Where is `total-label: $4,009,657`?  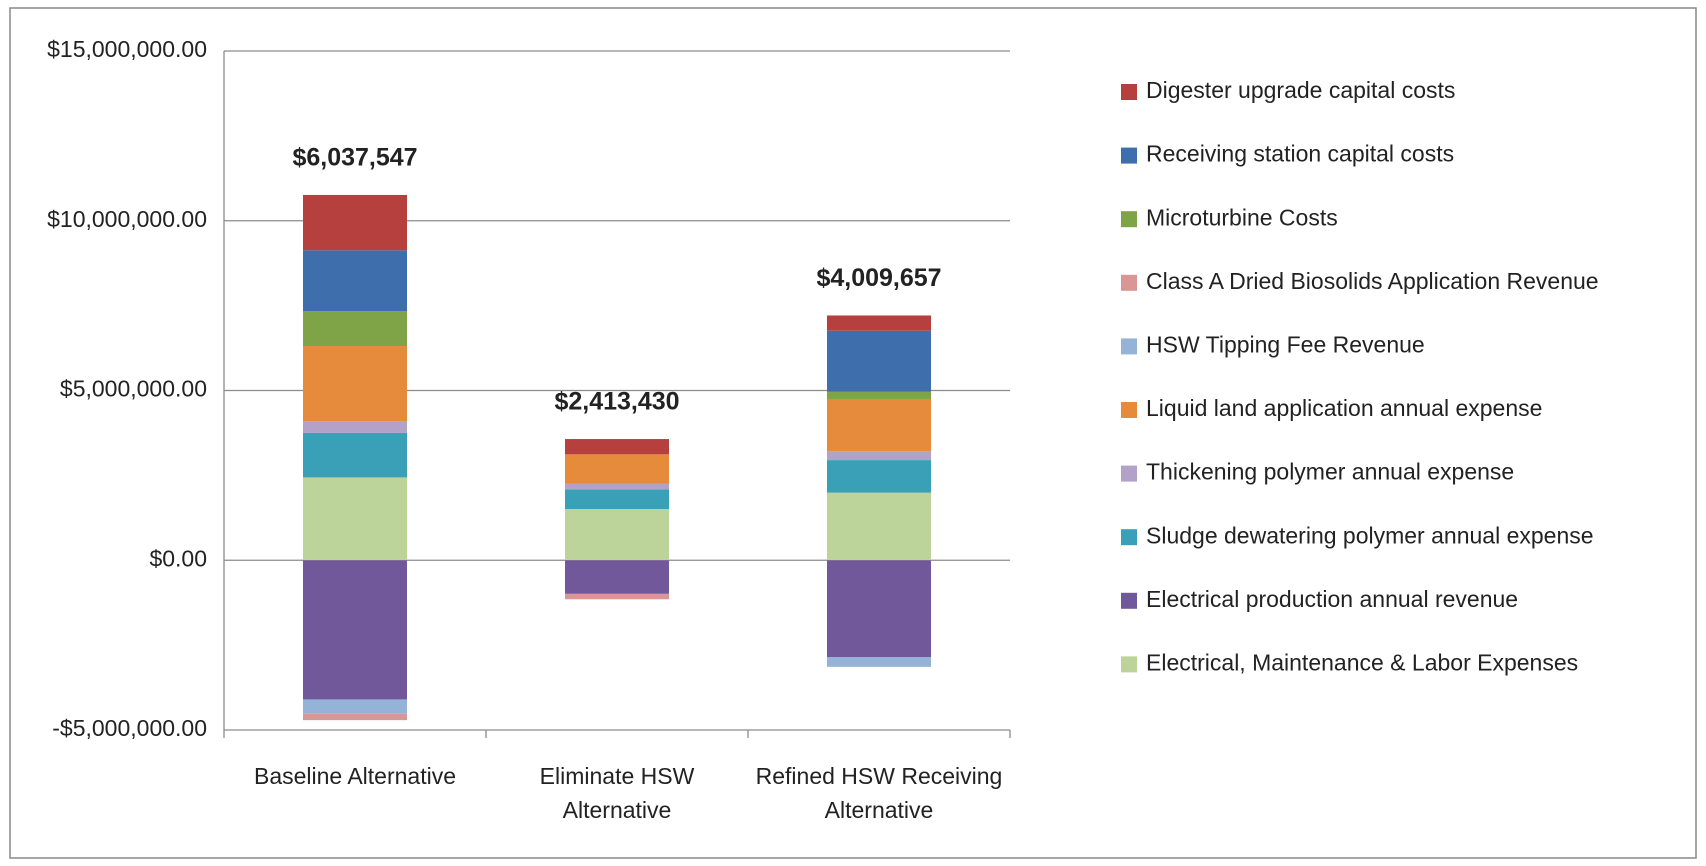 total-label: $4,009,657 is located at coordinates (878, 278).